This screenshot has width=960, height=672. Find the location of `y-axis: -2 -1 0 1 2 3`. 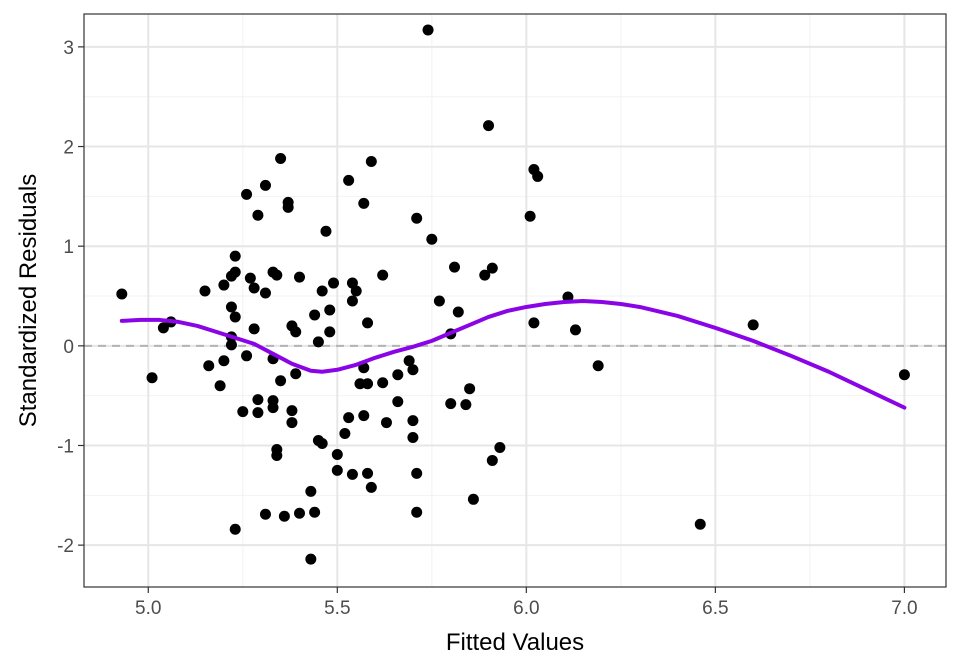

y-axis: -2 -1 0 1 2 3 is located at coordinates (70, 297).